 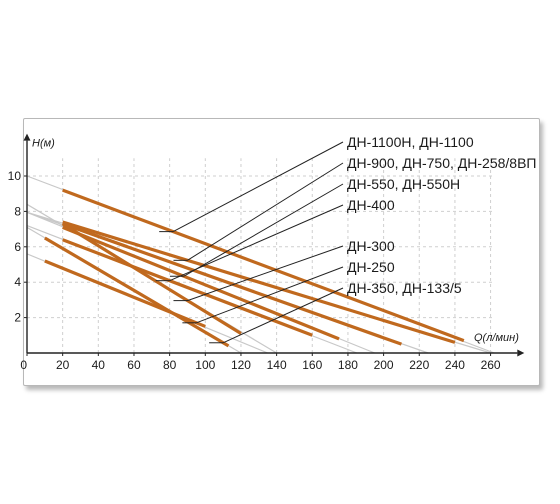 I want to click on legend-label: ДН-1100Н, ДН-1100, so click(x=410, y=142).